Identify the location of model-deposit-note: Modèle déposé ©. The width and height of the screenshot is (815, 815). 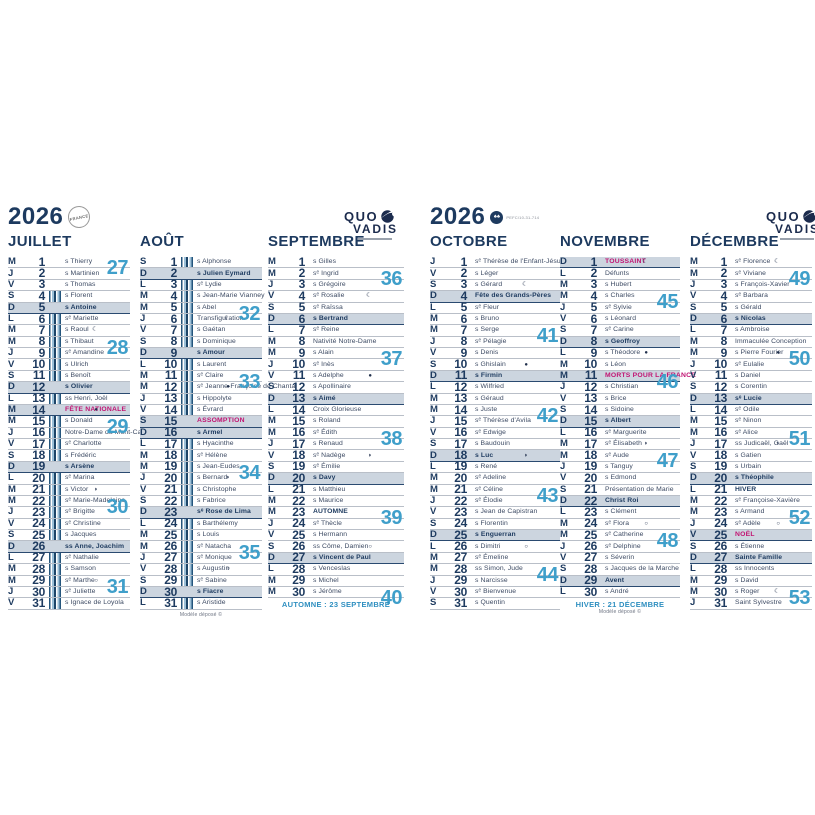
(620, 612).